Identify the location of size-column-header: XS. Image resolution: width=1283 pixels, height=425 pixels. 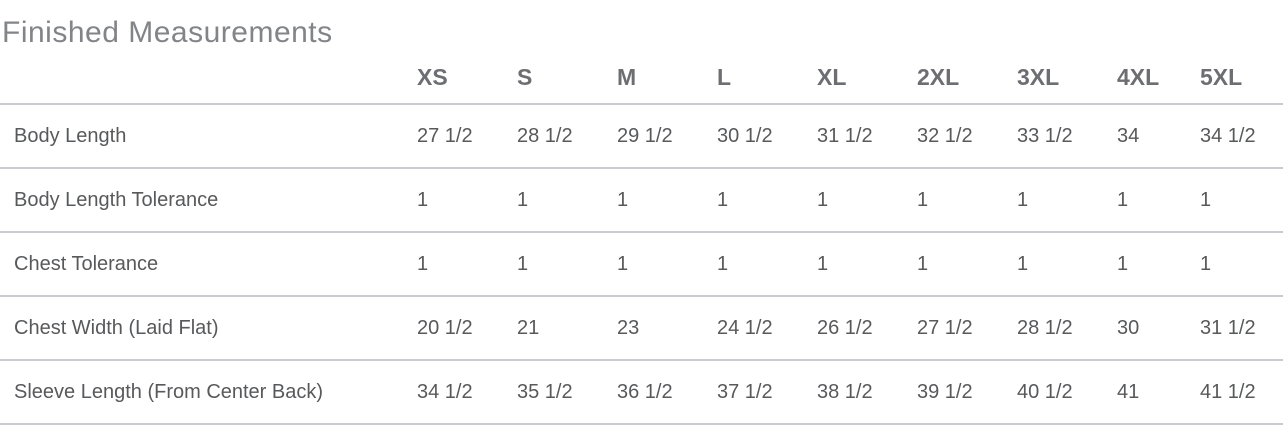
(467, 77).